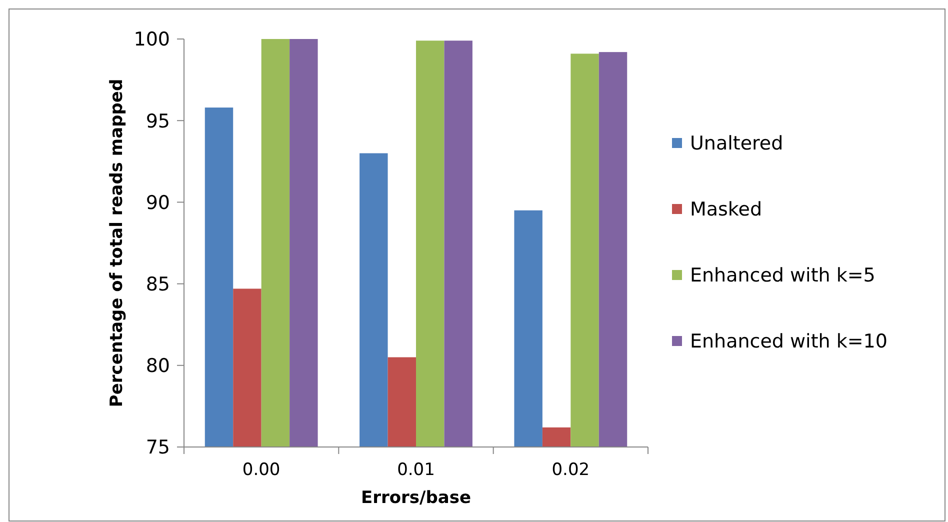  I want to click on legend-label: Enhanced with k=5, so click(783, 275).